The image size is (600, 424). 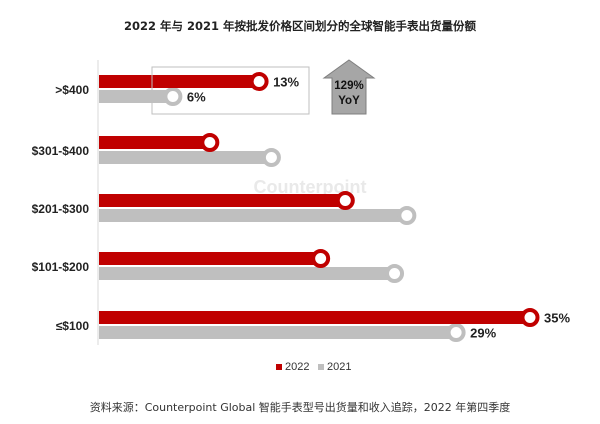 I want to click on category-label: $201-$300, so click(x=61, y=209).